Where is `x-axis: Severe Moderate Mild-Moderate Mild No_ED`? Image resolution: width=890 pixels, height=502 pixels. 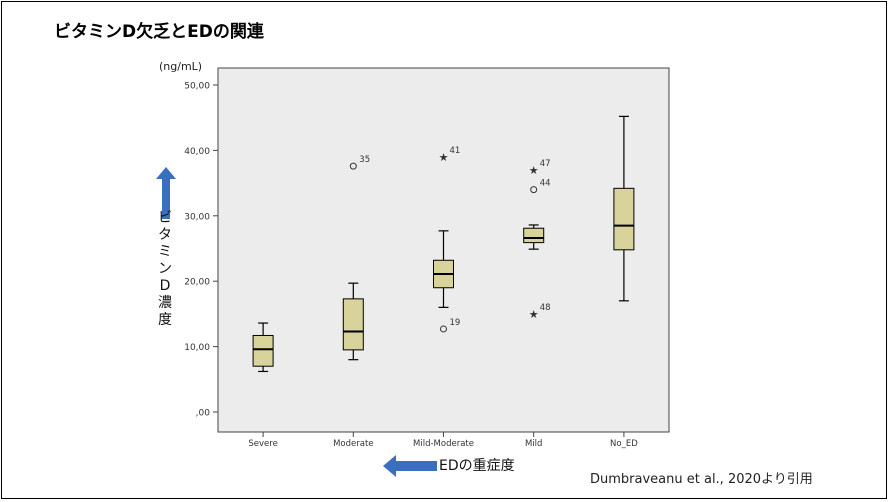
x-axis: Severe Moderate Mild-Moderate Mild No_ED is located at coordinates (443, 440).